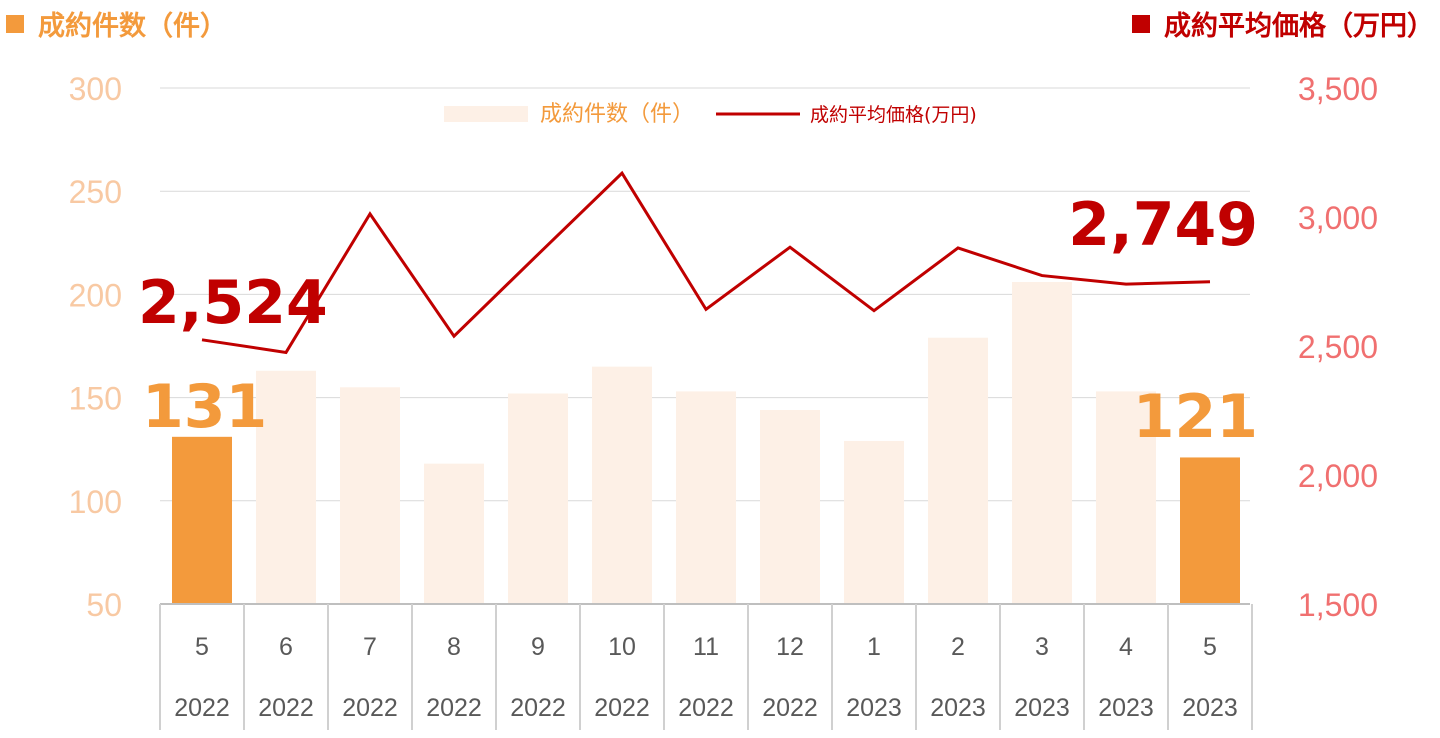 Image resolution: width=1440 pixels, height=738 pixels. I want to click on price-first-callout: 2,524, so click(233, 303).